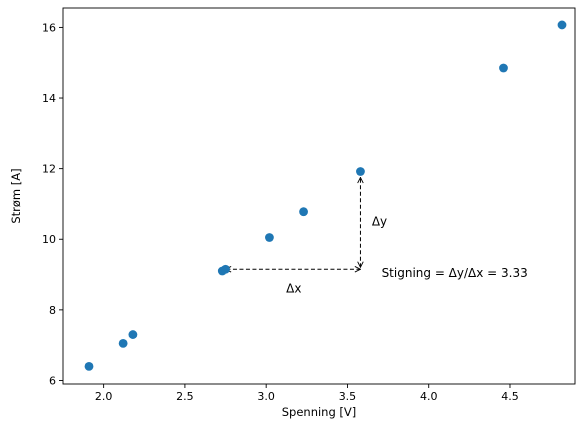  I want to click on y-tick-label: 14, so click(49, 98).